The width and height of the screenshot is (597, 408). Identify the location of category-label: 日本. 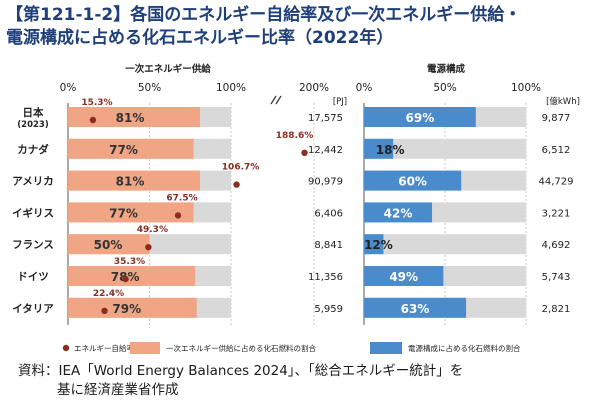
(33, 112).